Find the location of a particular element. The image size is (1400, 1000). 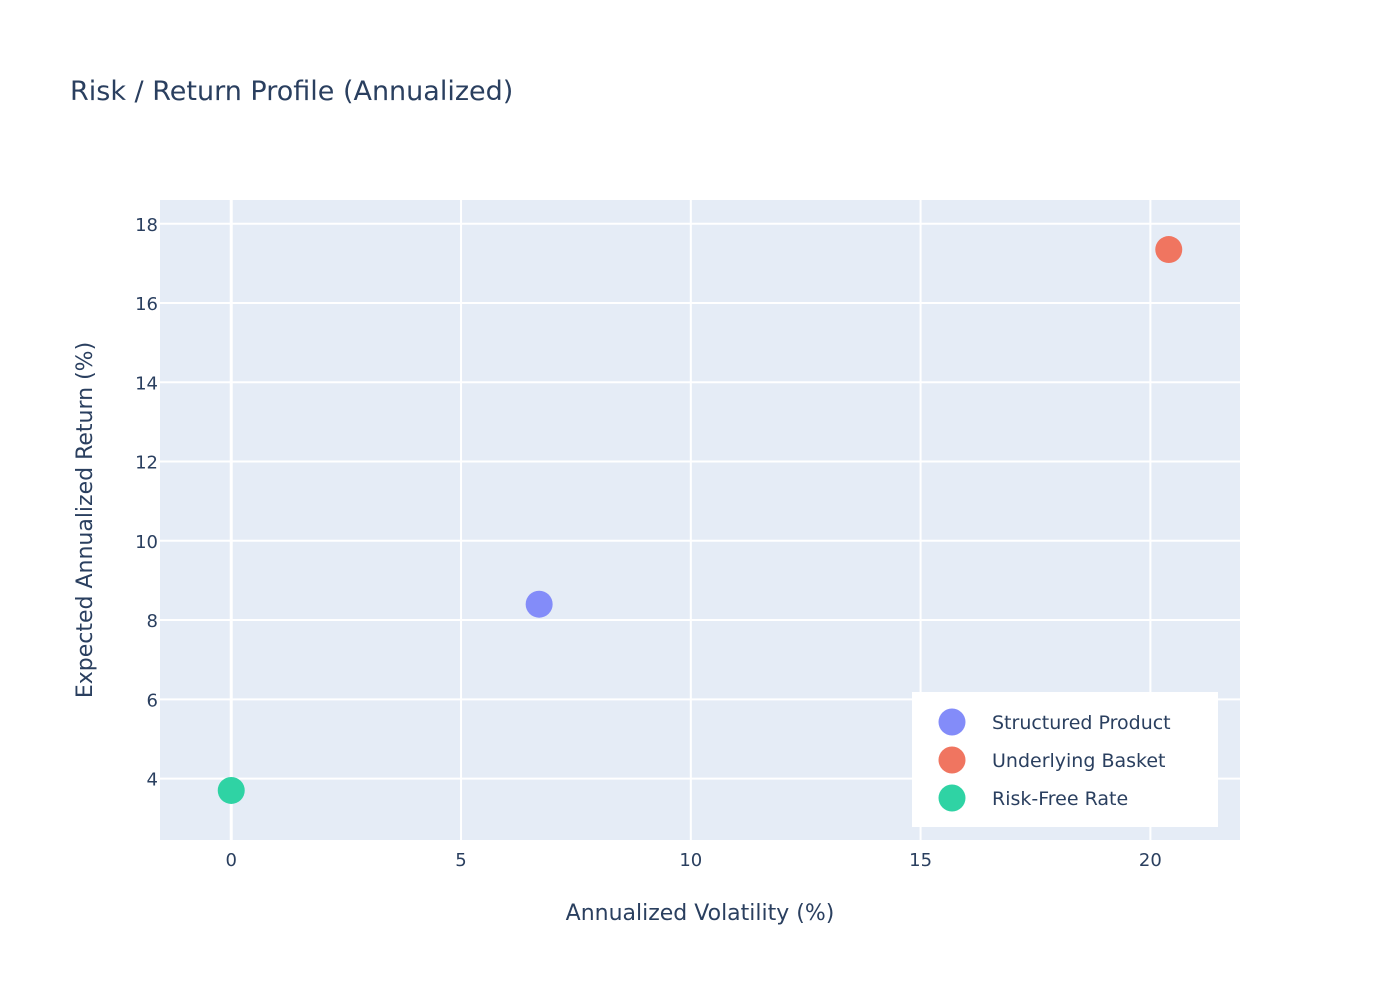

y-tick-label: 4 is located at coordinates (152, 780).